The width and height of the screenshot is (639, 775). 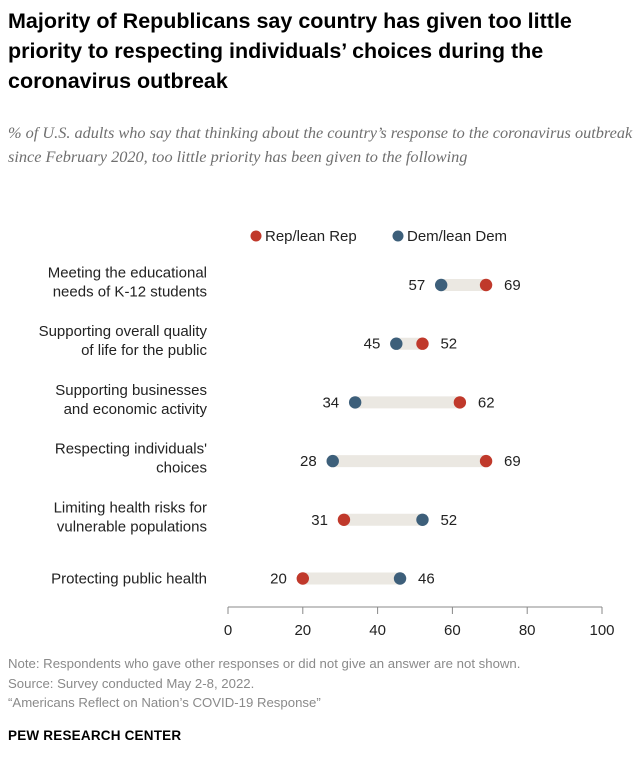 What do you see at coordinates (132, 526) in the screenshot?
I see `category-label-line: vulnerable populations` at bounding box center [132, 526].